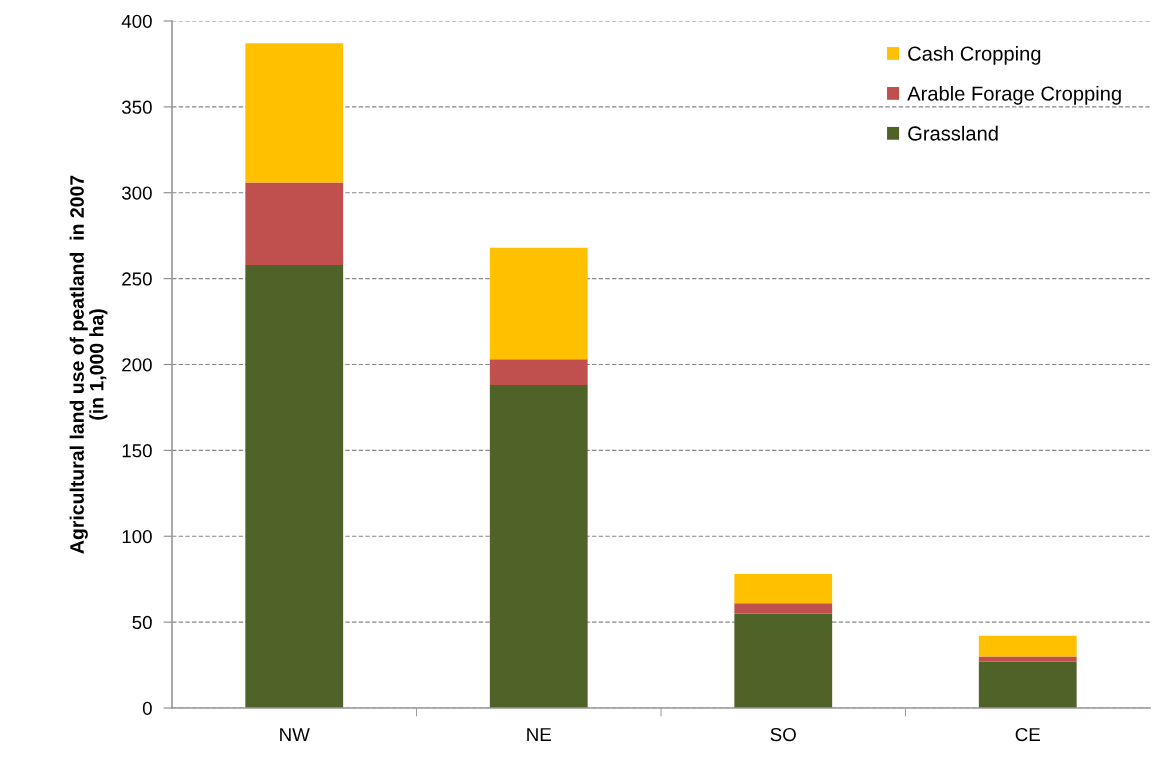 The width and height of the screenshot is (1154, 767). I want to click on x-tick-label: CE, so click(1027, 734).